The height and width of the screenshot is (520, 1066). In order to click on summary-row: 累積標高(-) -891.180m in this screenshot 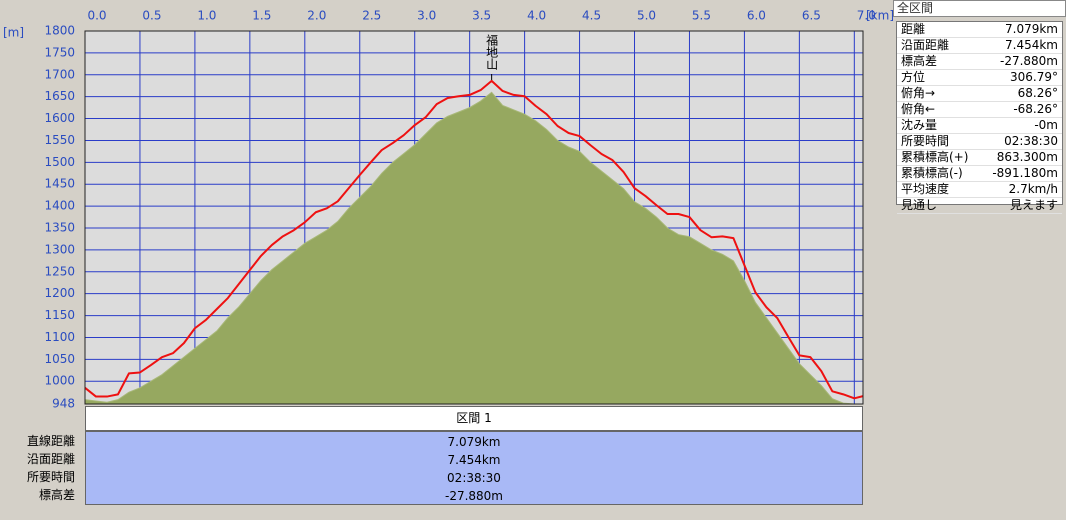, I will do `click(979, 174)`.